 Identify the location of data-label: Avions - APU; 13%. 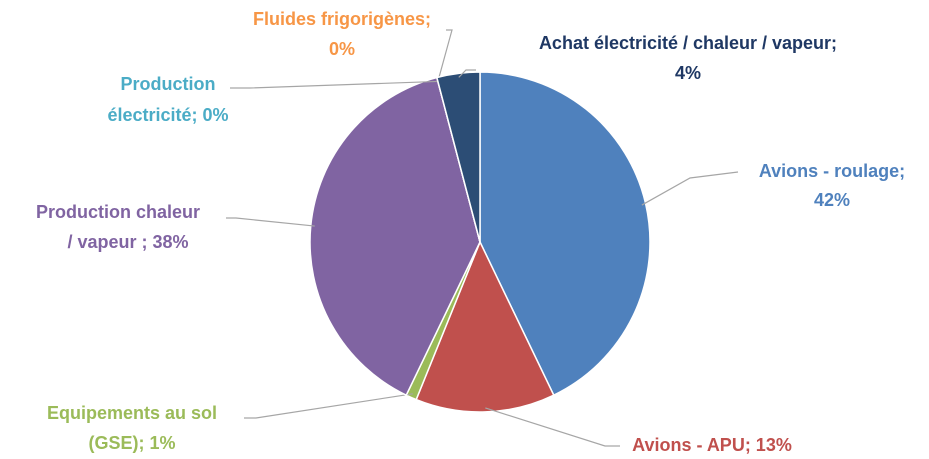
(712, 445).